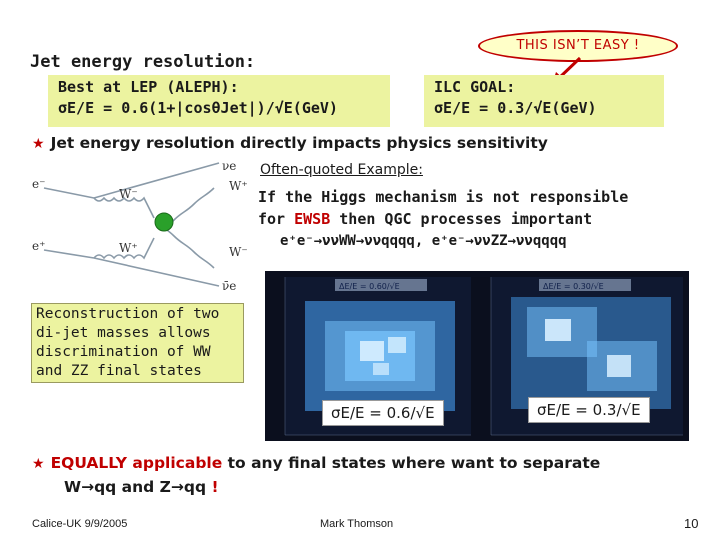 The width and height of the screenshot is (720, 540). What do you see at coordinates (38, 184) in the screenshot?
I see `label-electron: e⁻` at bounding box center [38, 184].